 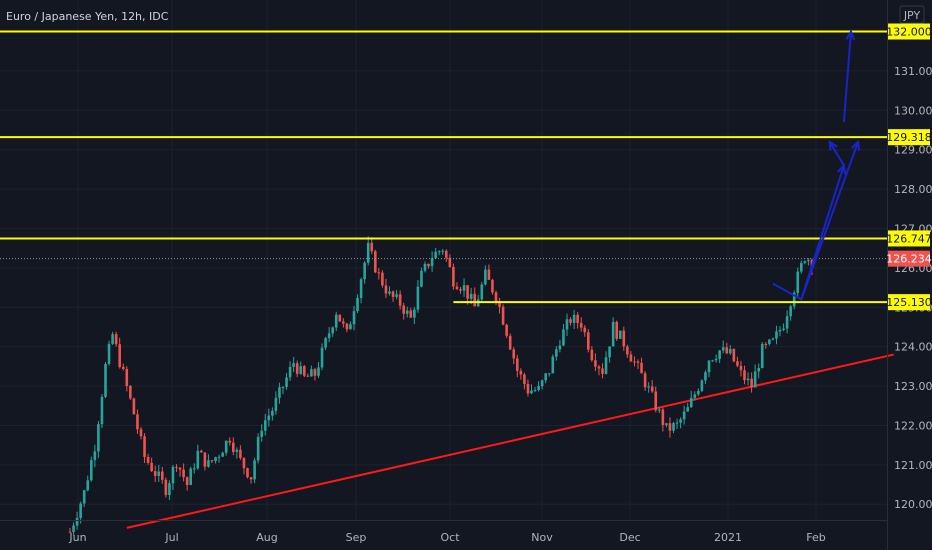 What do you see at coordinates (446, 537) in the screenshot?
I see `time-axis: Jun Jul Aug Sep Oct Nov Dec 2021 Feb` at bounding box center [446, 537].